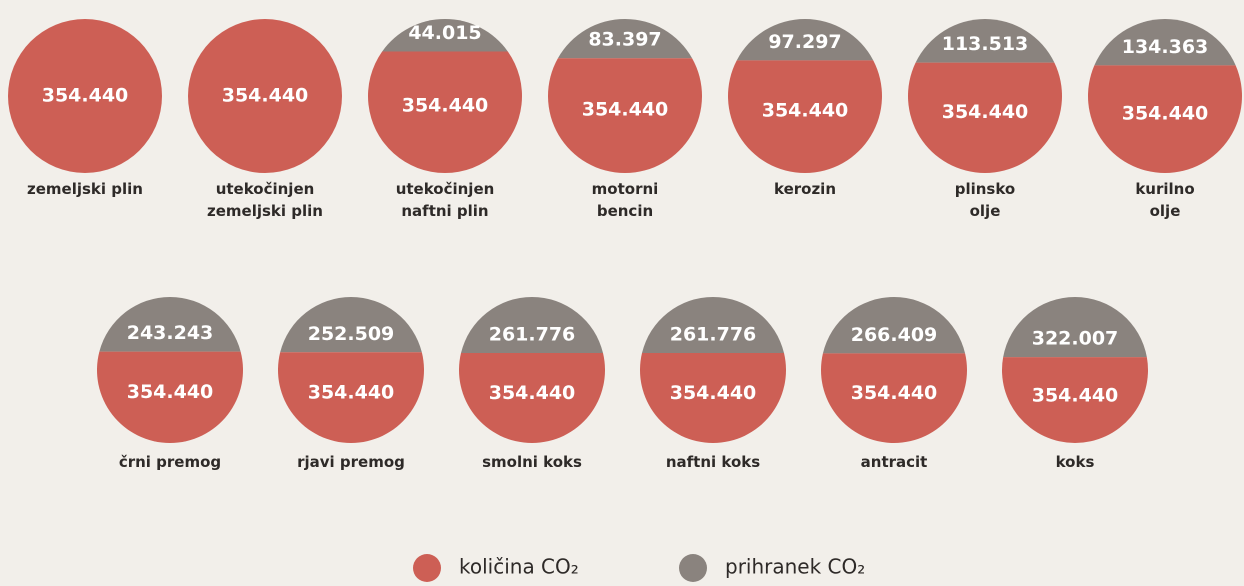 Image resolution: width=1244 pixels, height=586 pixels. I want to click on saving-label: 83.397, so click(624, 40).